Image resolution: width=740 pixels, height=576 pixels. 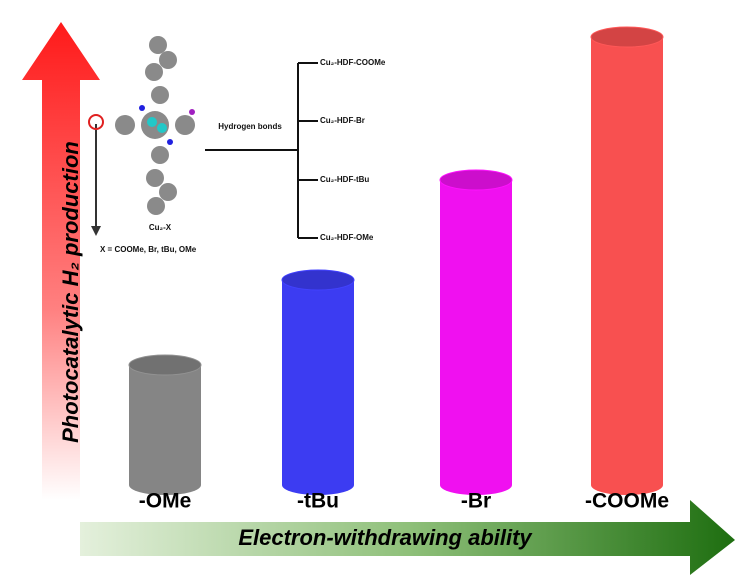 I want to click on x-arrow, so click(x=407, y=537).